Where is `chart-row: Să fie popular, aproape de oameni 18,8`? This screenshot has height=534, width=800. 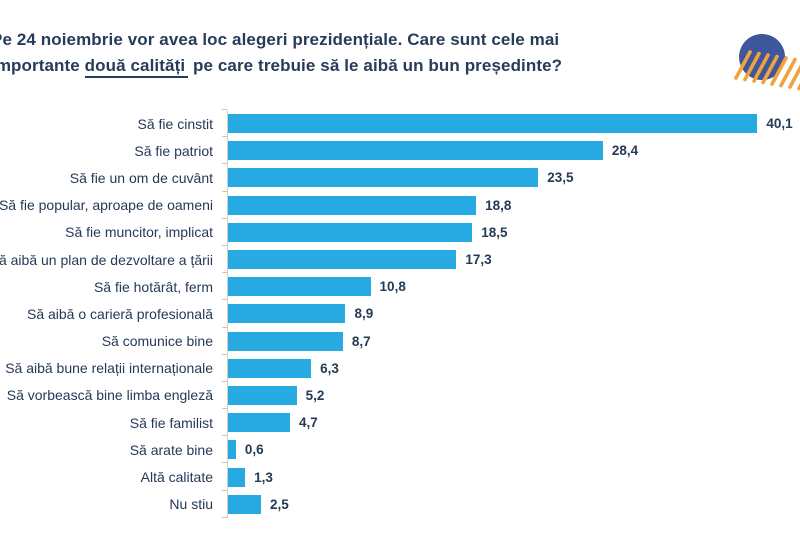 chart-row: Să fie popular, aproape de oameni 18,8 is located at coordinates (400, 204).